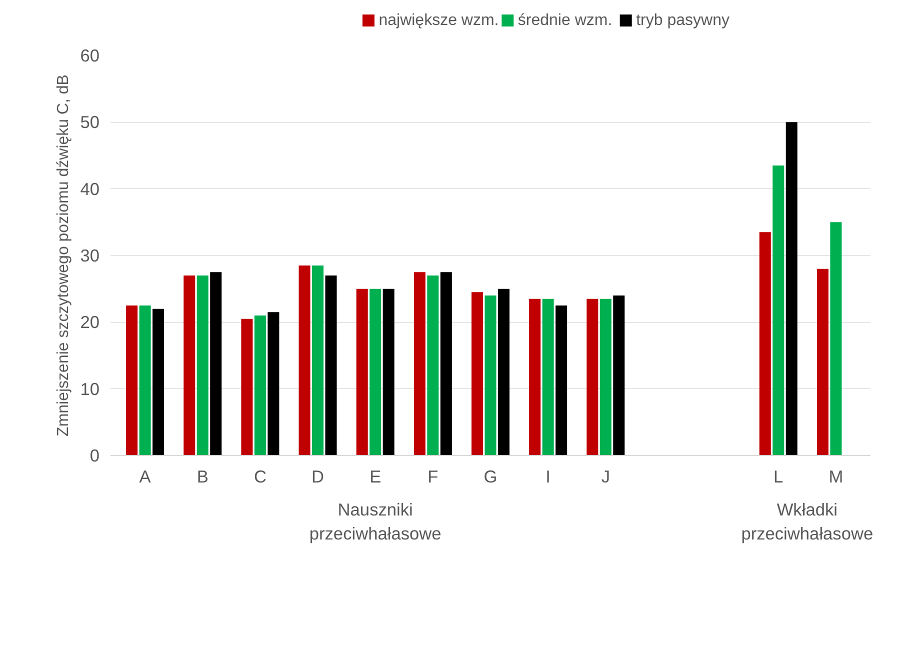  I want to click on y-tick-label: 30, so click(90, 256).